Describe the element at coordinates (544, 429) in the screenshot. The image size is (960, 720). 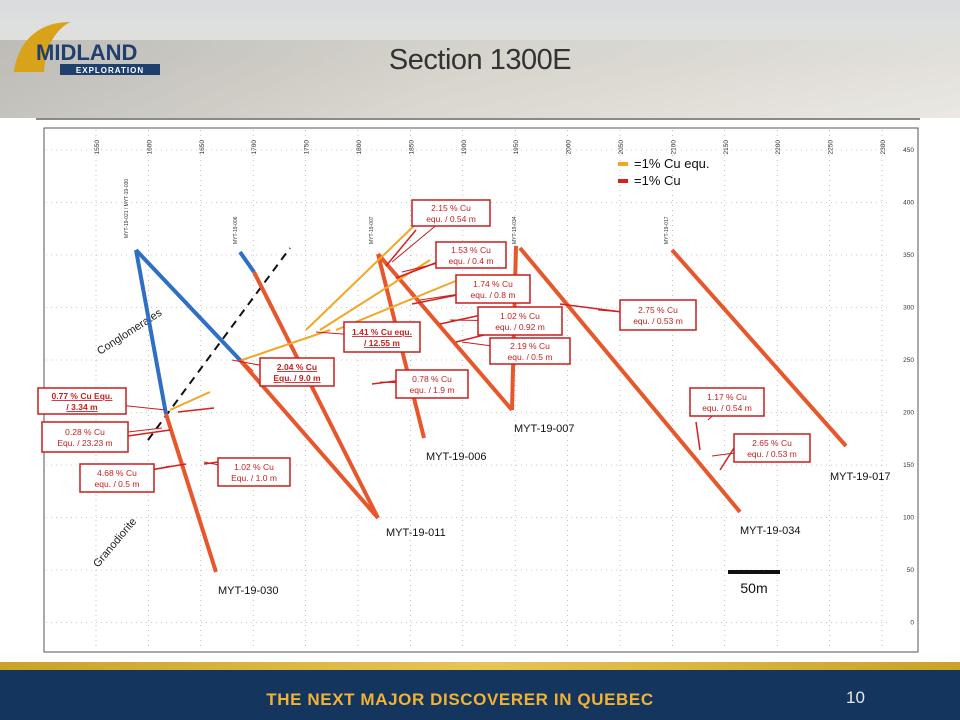
I see `hole-label-myt-19-007: MYT-19-007` at that location.